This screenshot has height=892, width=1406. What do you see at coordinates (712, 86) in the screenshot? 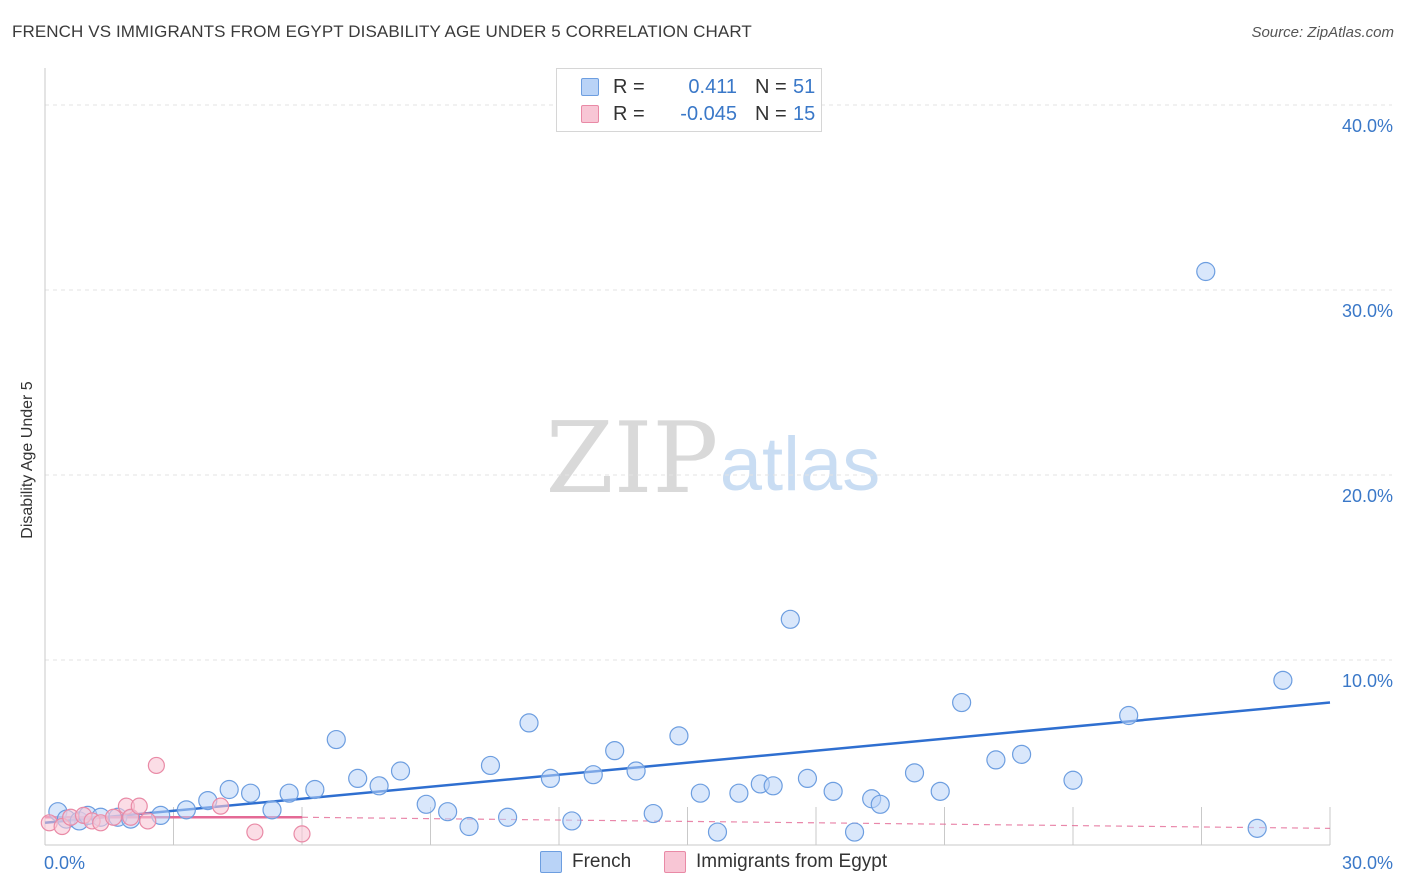
I see `r-value: 0.411` at bounding box center [712, 86].